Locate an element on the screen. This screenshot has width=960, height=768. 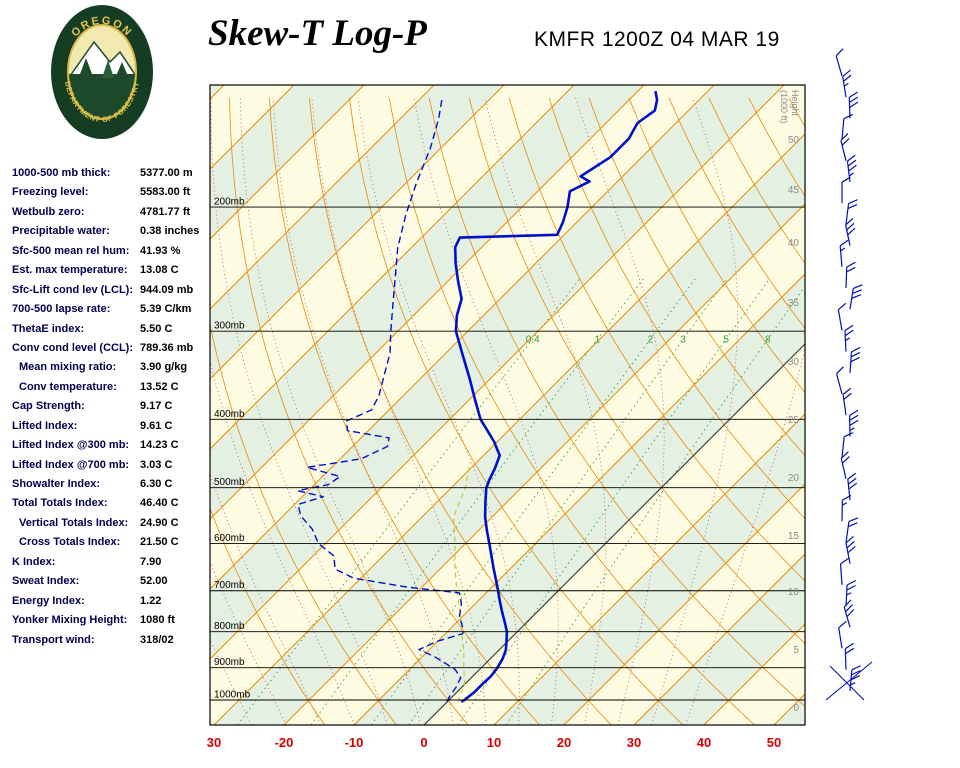
index-label: Vertical Totals Index: is located at coordinates (74, 522).